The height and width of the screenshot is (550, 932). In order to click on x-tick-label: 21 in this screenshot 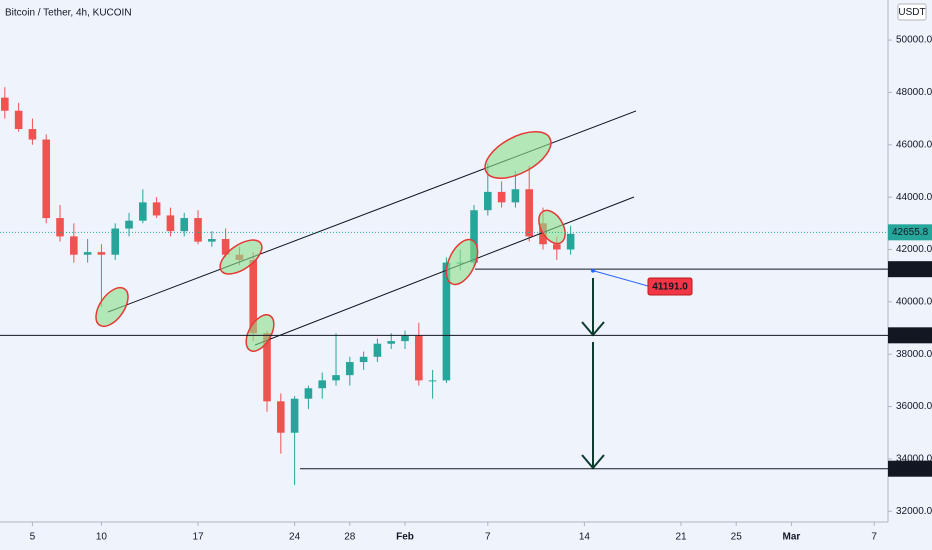, I will do `click(681, 537)`.